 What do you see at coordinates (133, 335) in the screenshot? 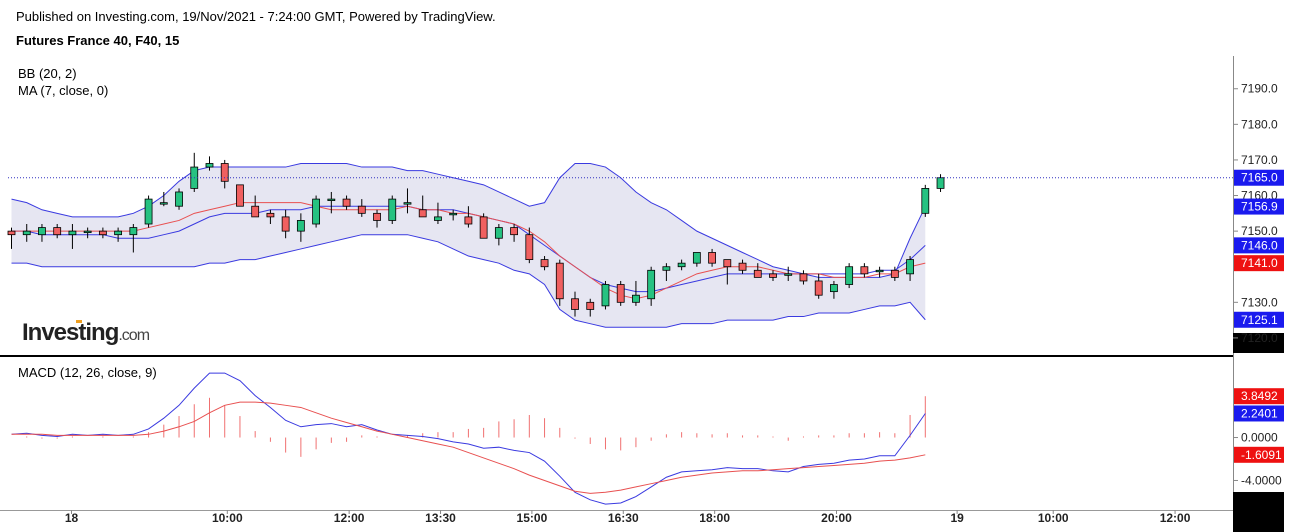
I see `logo-light-text: .com` at bounding box center [133, 335].